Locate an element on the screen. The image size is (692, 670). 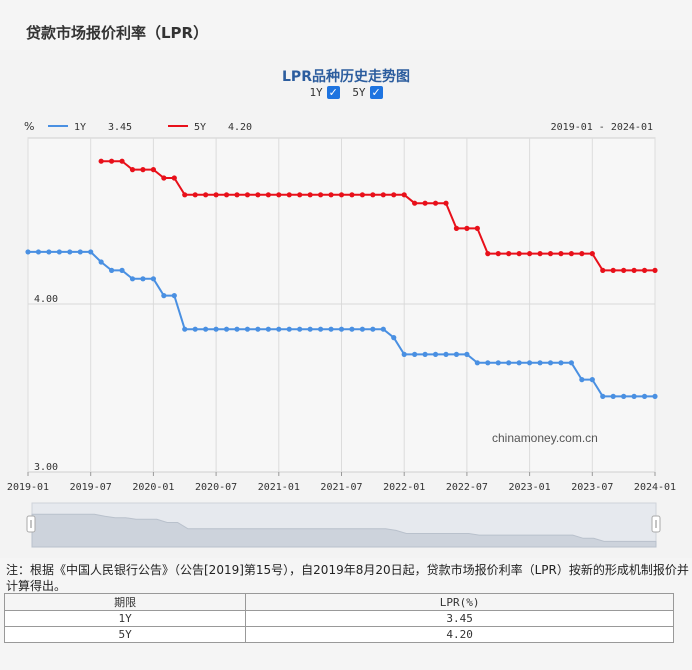
table-cell-term: 5Y is located at coordinates (125, 634).